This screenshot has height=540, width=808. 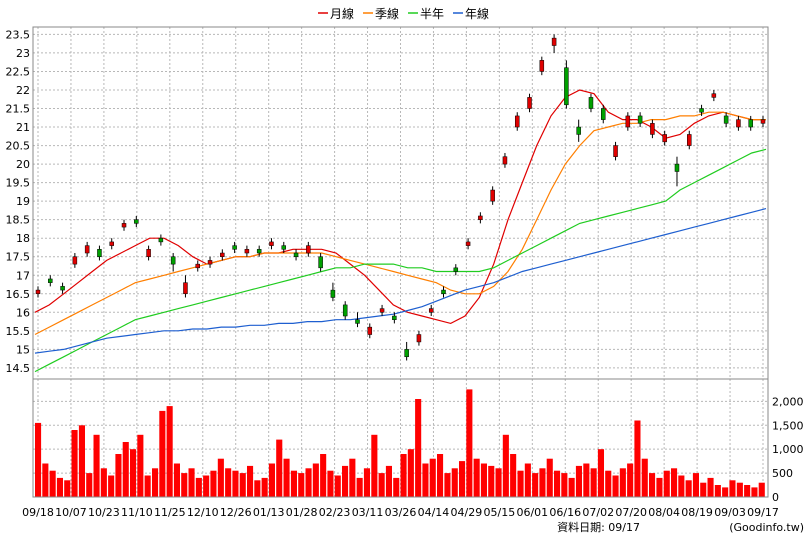 What do you see at coordinates (788, 425) in the screenshot?
I see `volume-tick-label: 1,500` at bounding box center [788, 425].